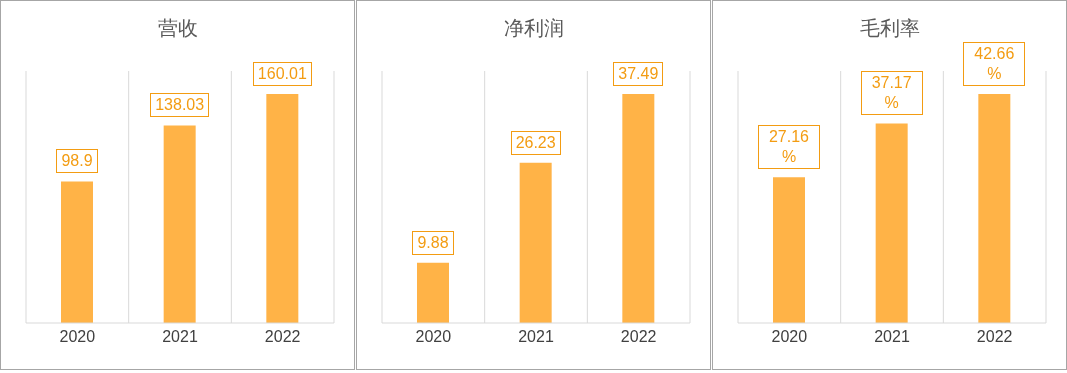 The width and height of the screenshot is (1067, 373). What do you see at coordinates (994, 63) in the screenshot?
I see `data-label: 42.66%` at bounding box center [994, 63].